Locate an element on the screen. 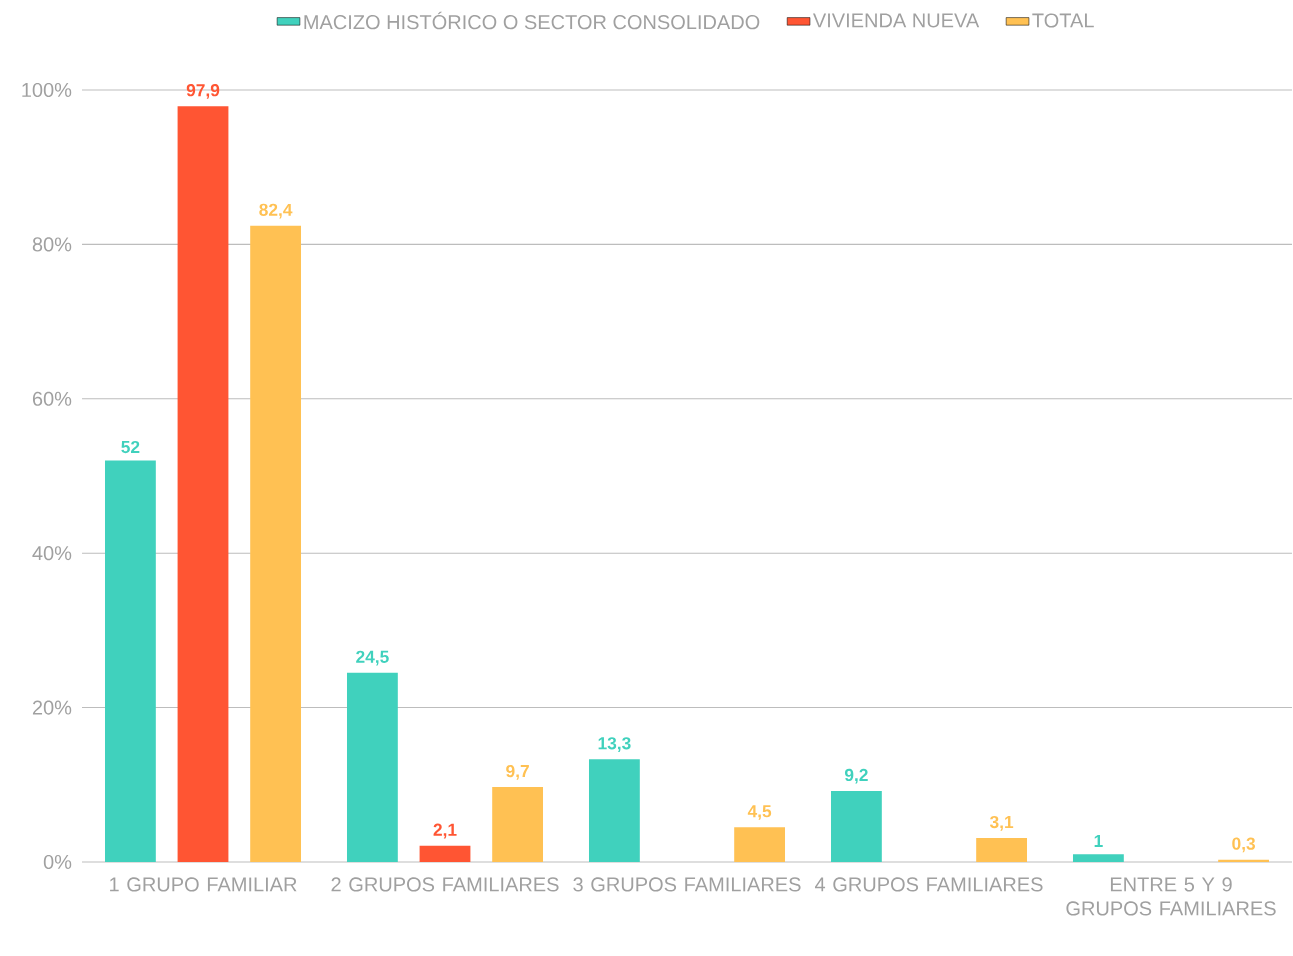  y-tick-label: 40% is located at coordinates (52, 553).